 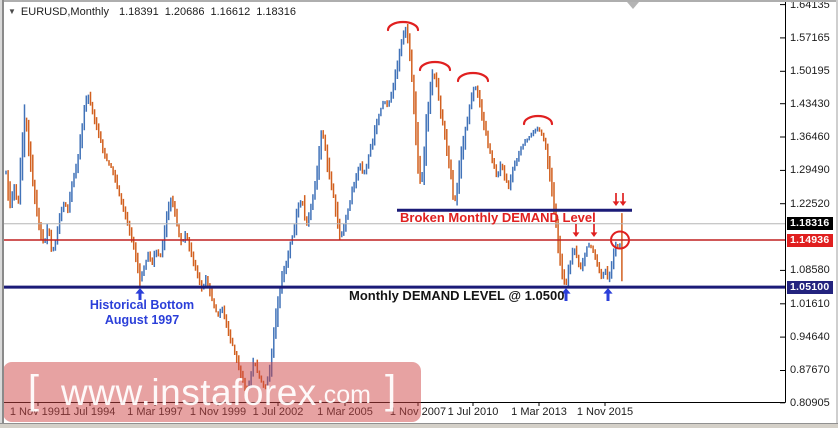 I want to click on symbol-name: EURUSD,Monthly, so click(x=64, y=12).